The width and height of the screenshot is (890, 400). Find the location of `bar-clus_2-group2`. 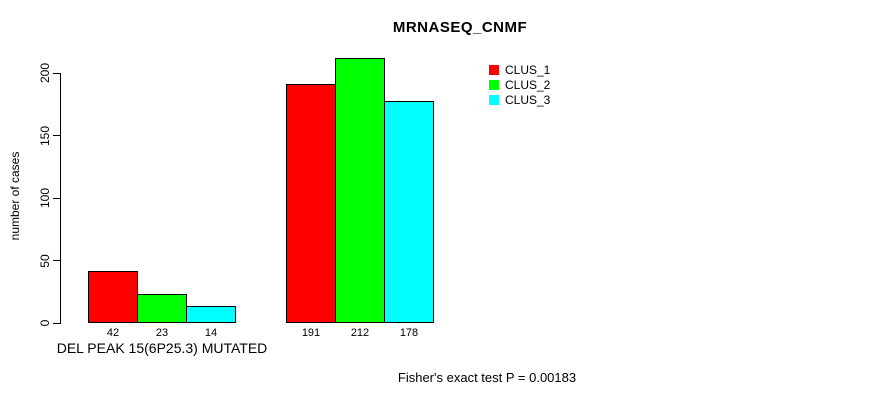

bar-clus_2-group2 is located at coordinates (360, 190).